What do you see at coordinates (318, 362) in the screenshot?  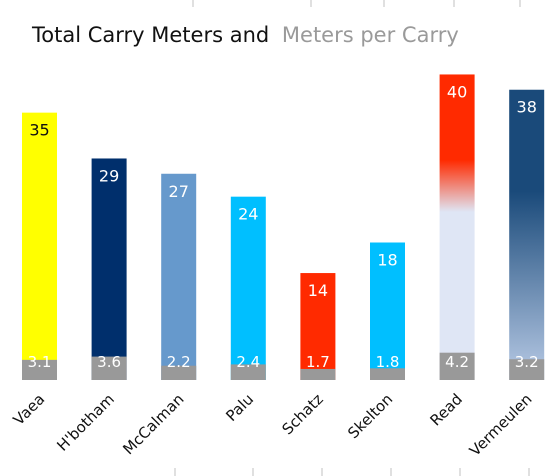 I see `meters-per-carry-label: 1.7` at bounding box center [318, 362].